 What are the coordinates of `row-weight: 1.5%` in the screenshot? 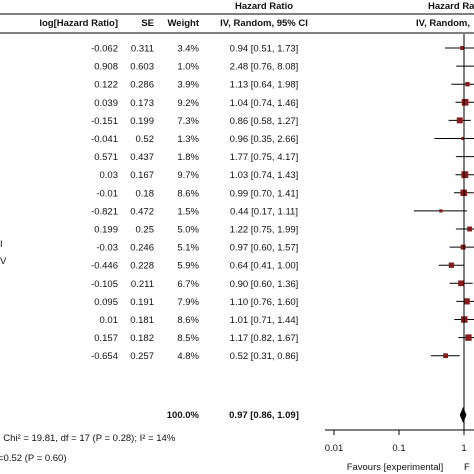 It's located at (188, 211).